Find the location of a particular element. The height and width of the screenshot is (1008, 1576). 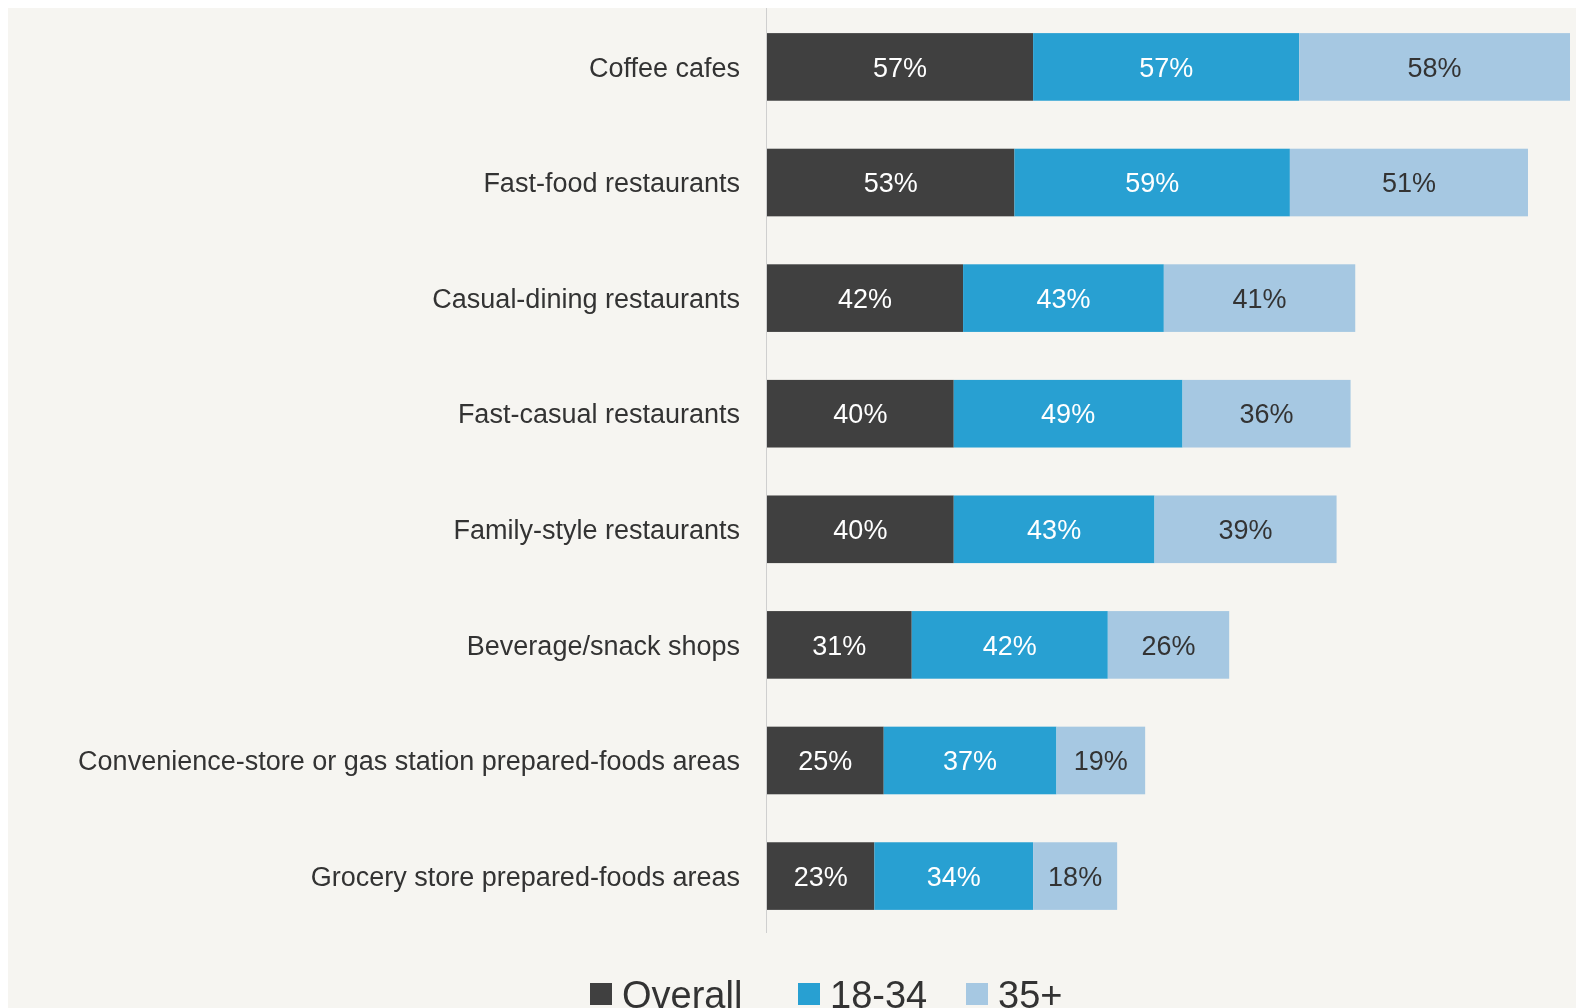

data-label: 58% is located at coordinates (1434, 67).